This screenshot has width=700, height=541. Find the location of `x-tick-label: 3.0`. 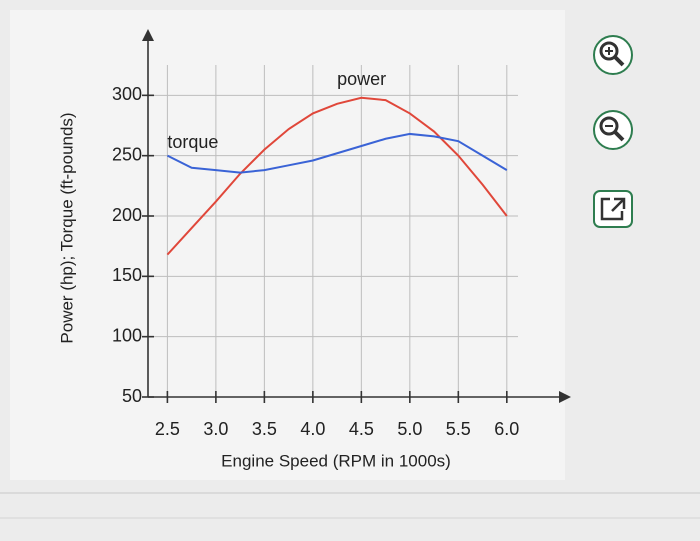

x-tick-label: 3.0 is located at coordinates (215, 429).